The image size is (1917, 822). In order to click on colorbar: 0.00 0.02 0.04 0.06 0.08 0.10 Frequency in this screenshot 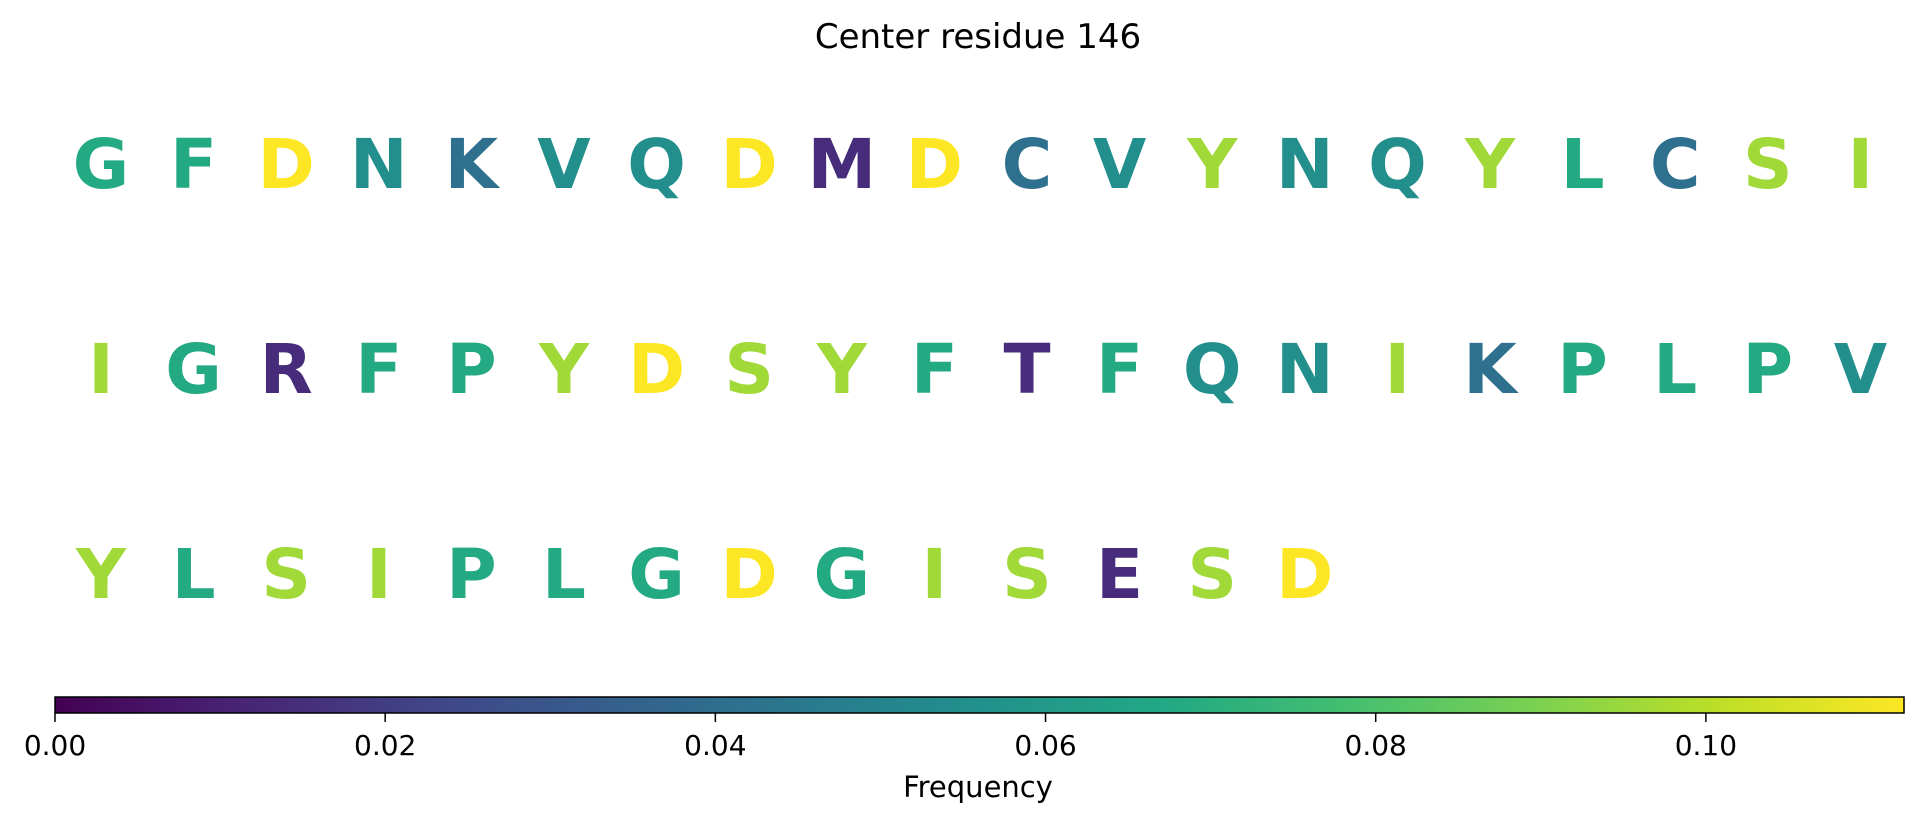, I will do `click(964, 750)`.